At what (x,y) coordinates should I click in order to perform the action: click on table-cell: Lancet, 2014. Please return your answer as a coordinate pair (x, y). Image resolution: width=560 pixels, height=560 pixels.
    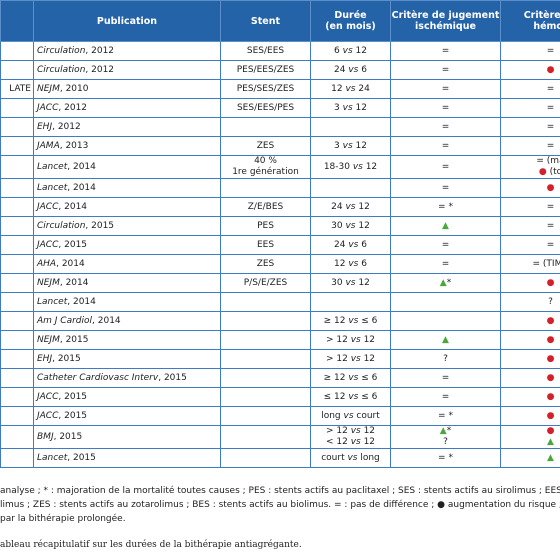
    Looking at the image, I should click on (127, 167).